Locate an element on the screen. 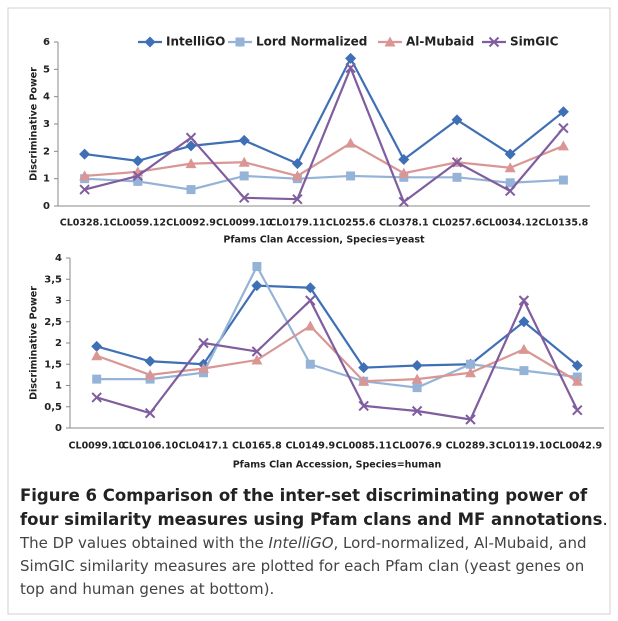 The width and height of the screenshot is (618, 621). caption-text-part: The DP values obtained with the is located at coordinates (144, 543).